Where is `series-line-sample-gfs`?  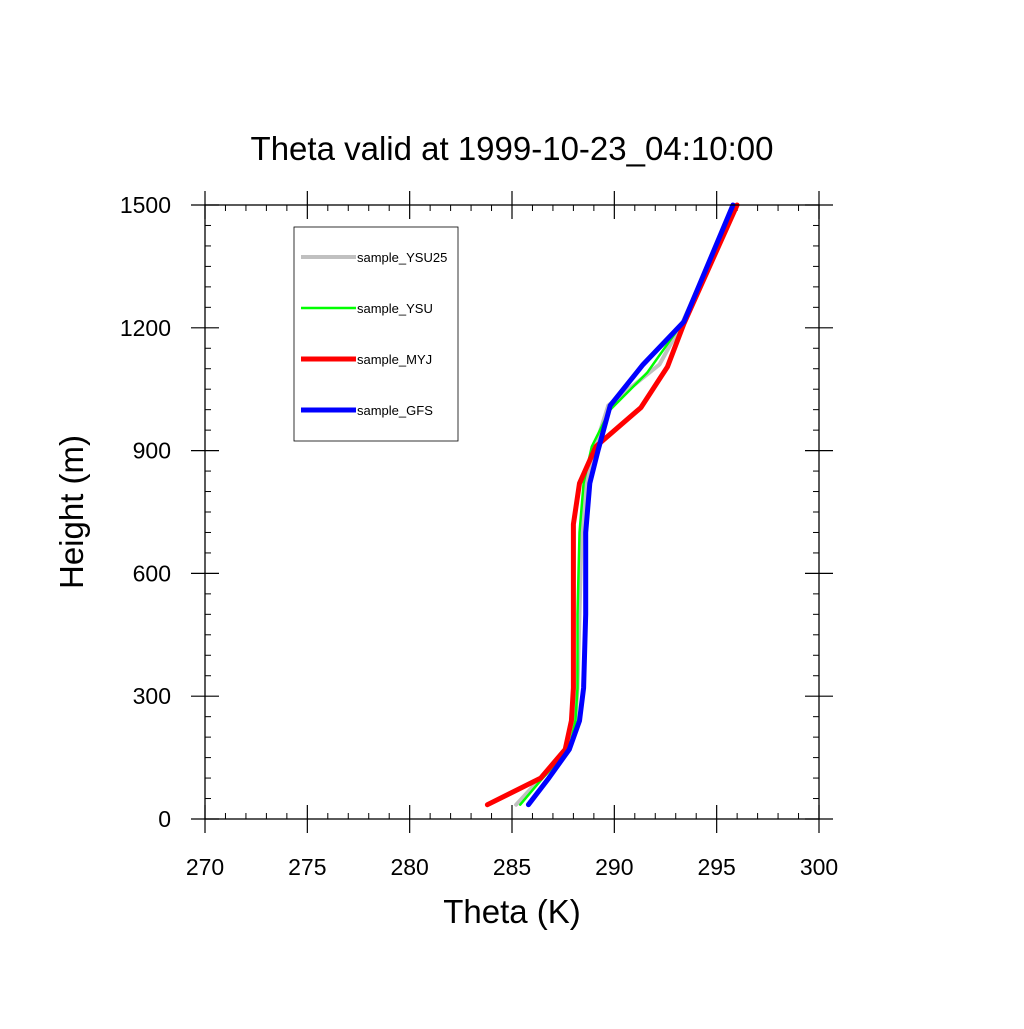 series-line-sample-gfs is located at coordinates (630, 505).